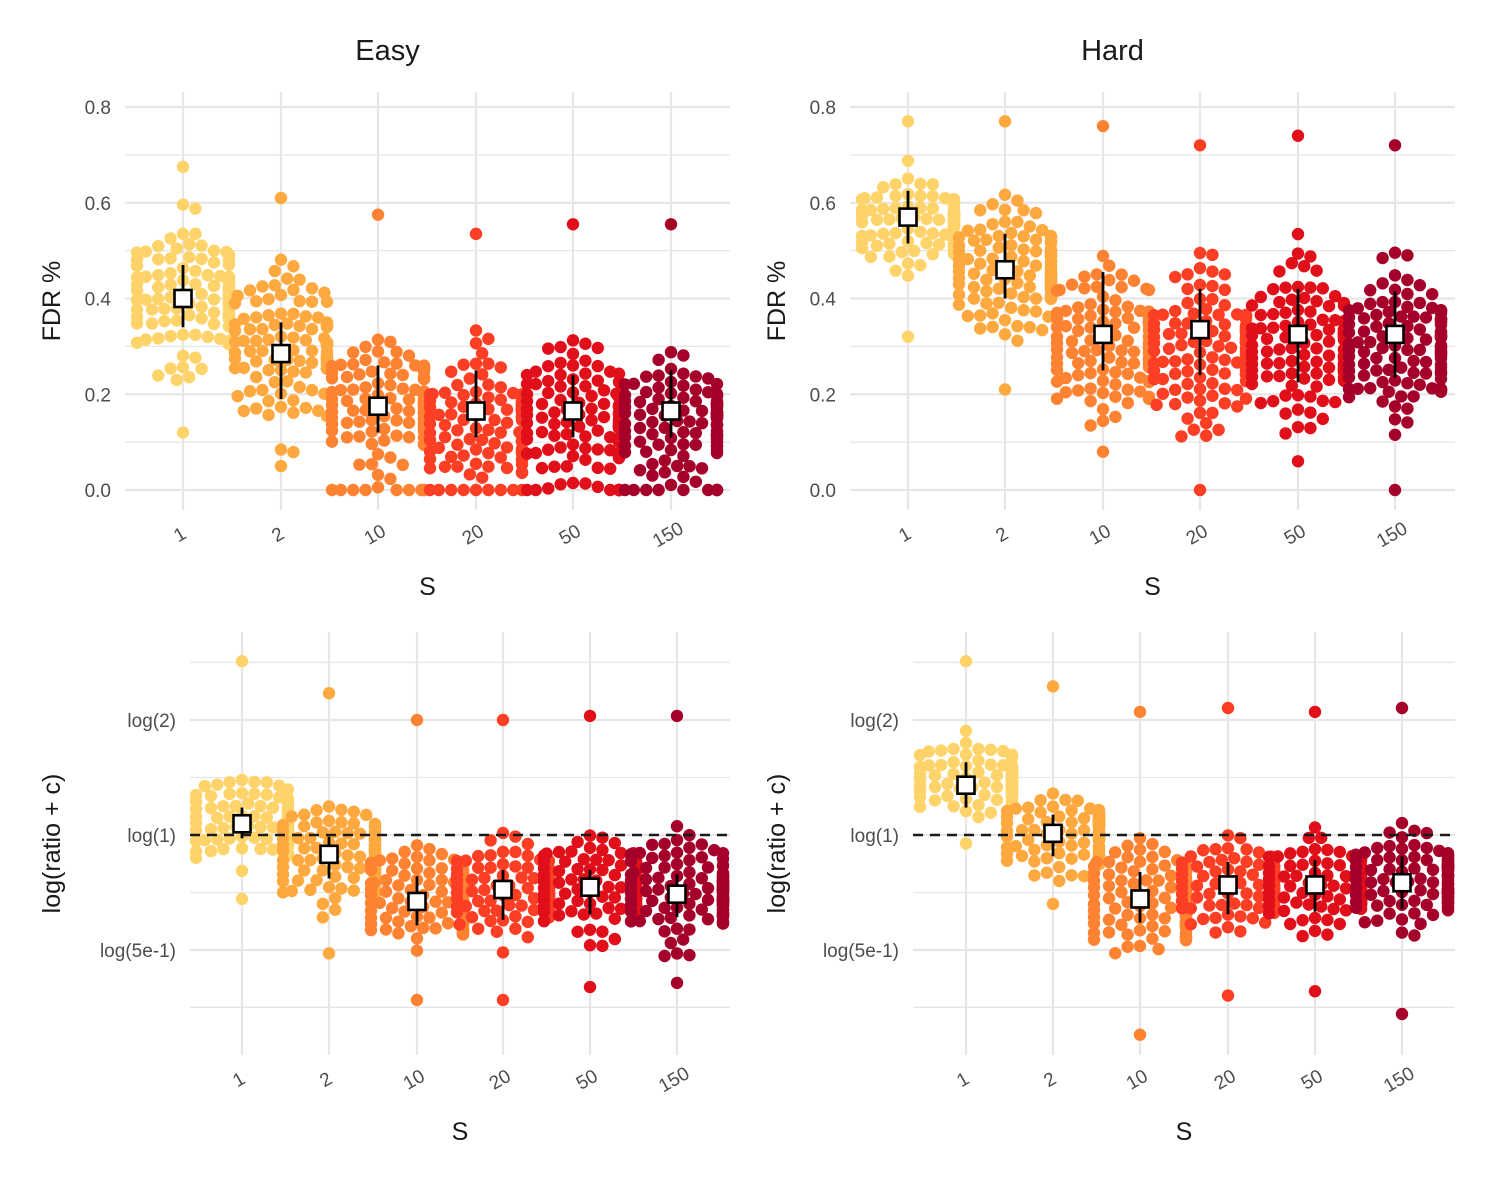 The width and height of the screenshot is (1496, 1178). Describe the element at coordinates (151, 836) in the screenshot. I see `y-tick-label: log(1)` at that location.